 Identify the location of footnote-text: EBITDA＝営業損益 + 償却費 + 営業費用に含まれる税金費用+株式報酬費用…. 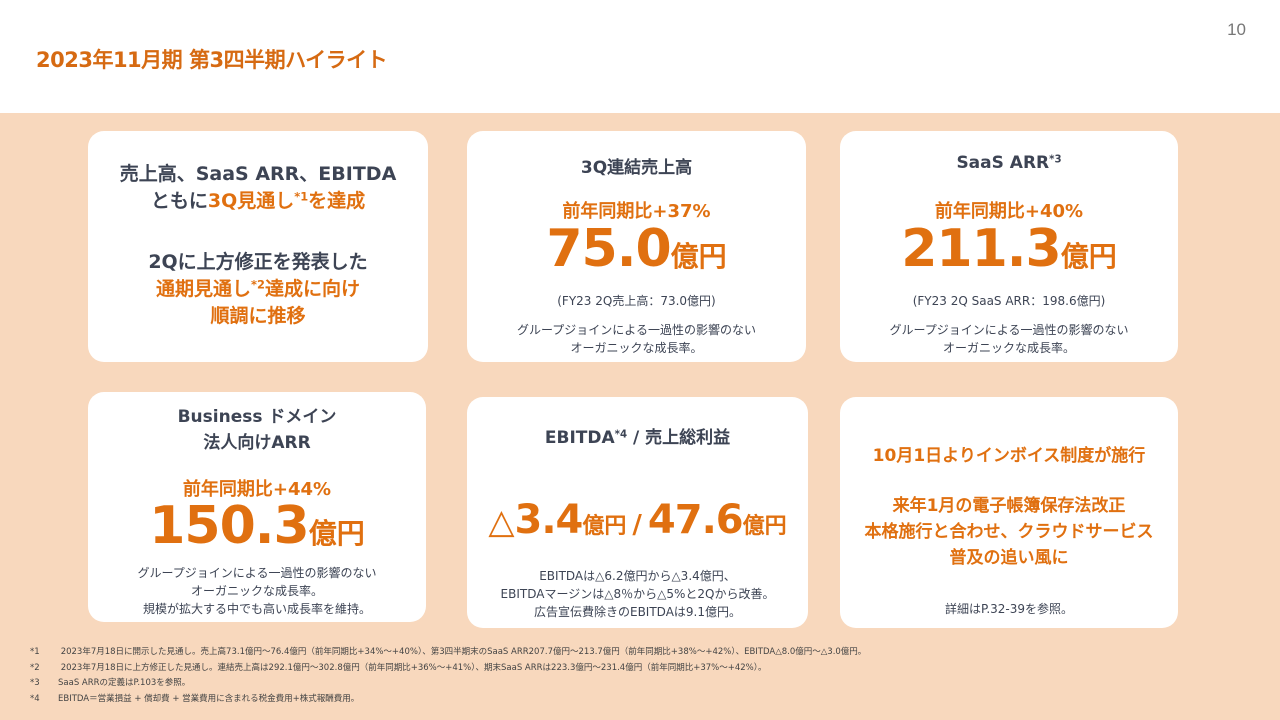
(209, 698).